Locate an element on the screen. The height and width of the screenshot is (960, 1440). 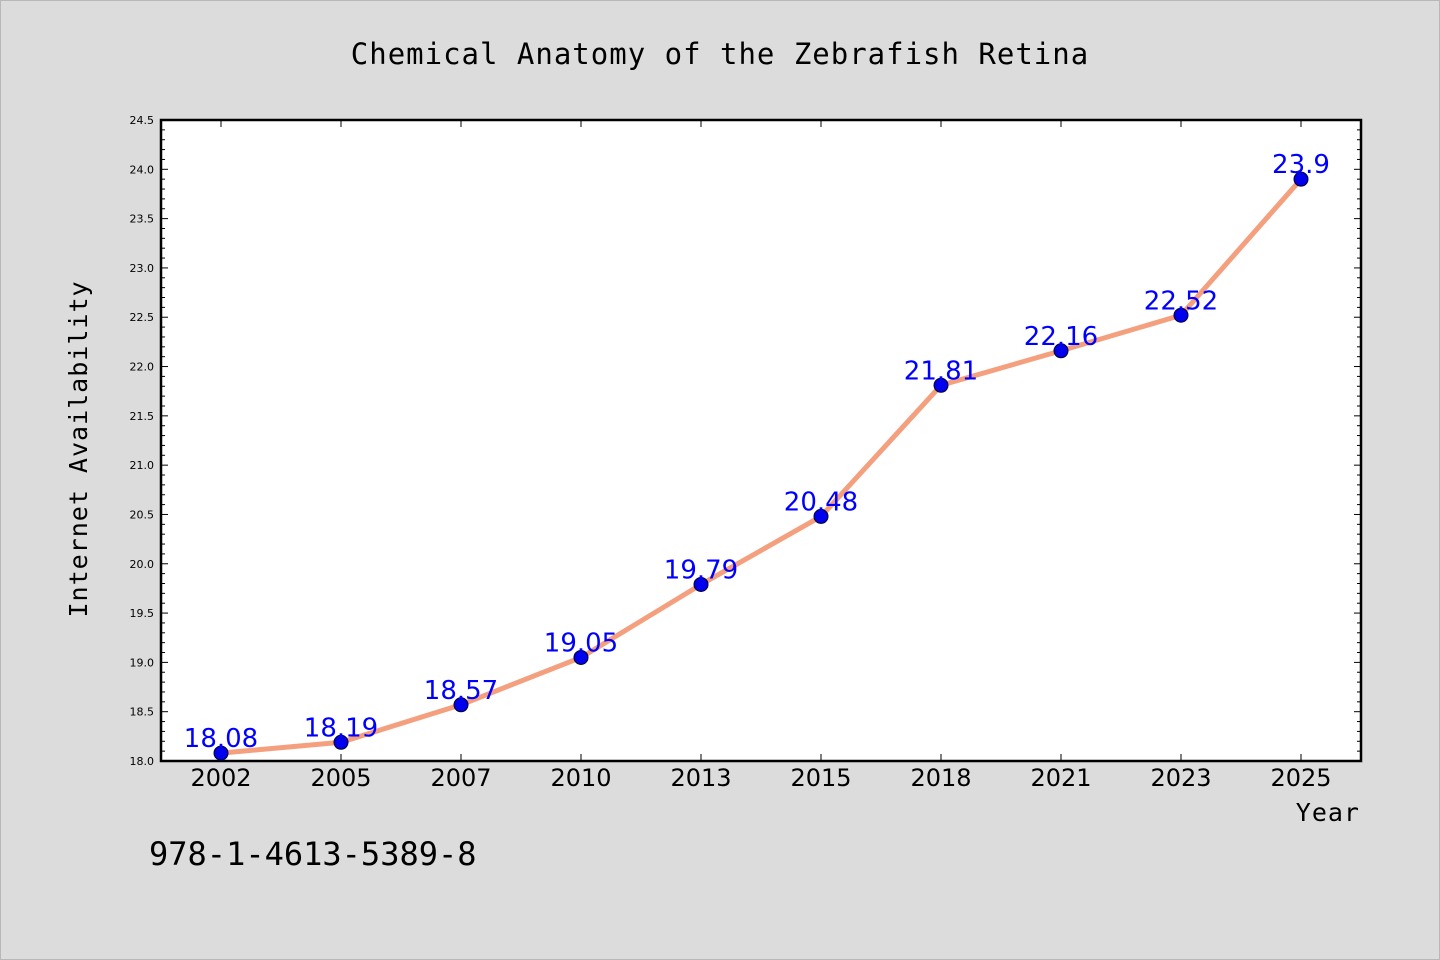
y-tick-label: 24.5 is located at coordinates (142, 120).